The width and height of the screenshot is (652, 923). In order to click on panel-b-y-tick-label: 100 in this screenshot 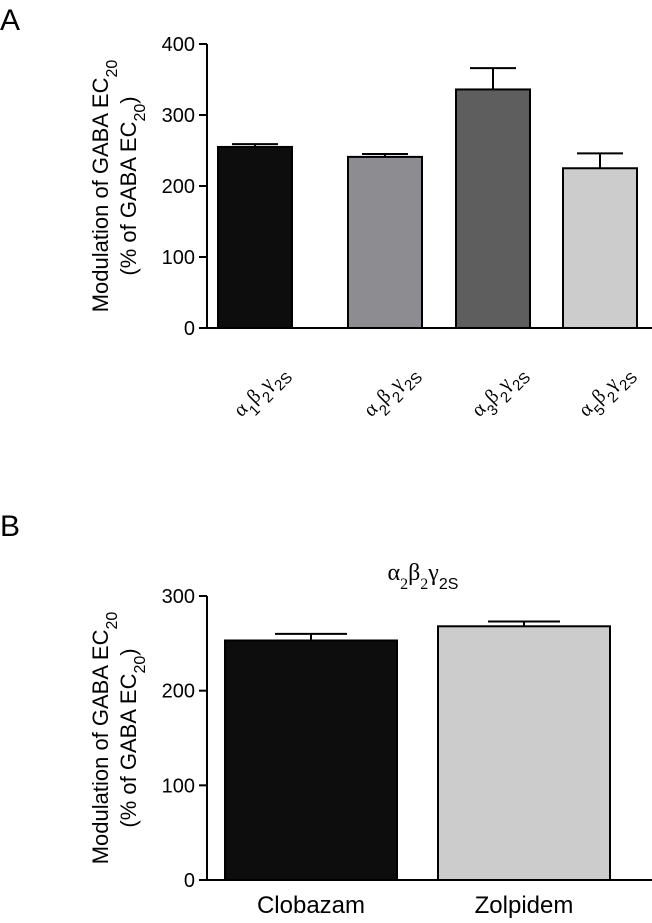, I will do `click(178, 786)`.